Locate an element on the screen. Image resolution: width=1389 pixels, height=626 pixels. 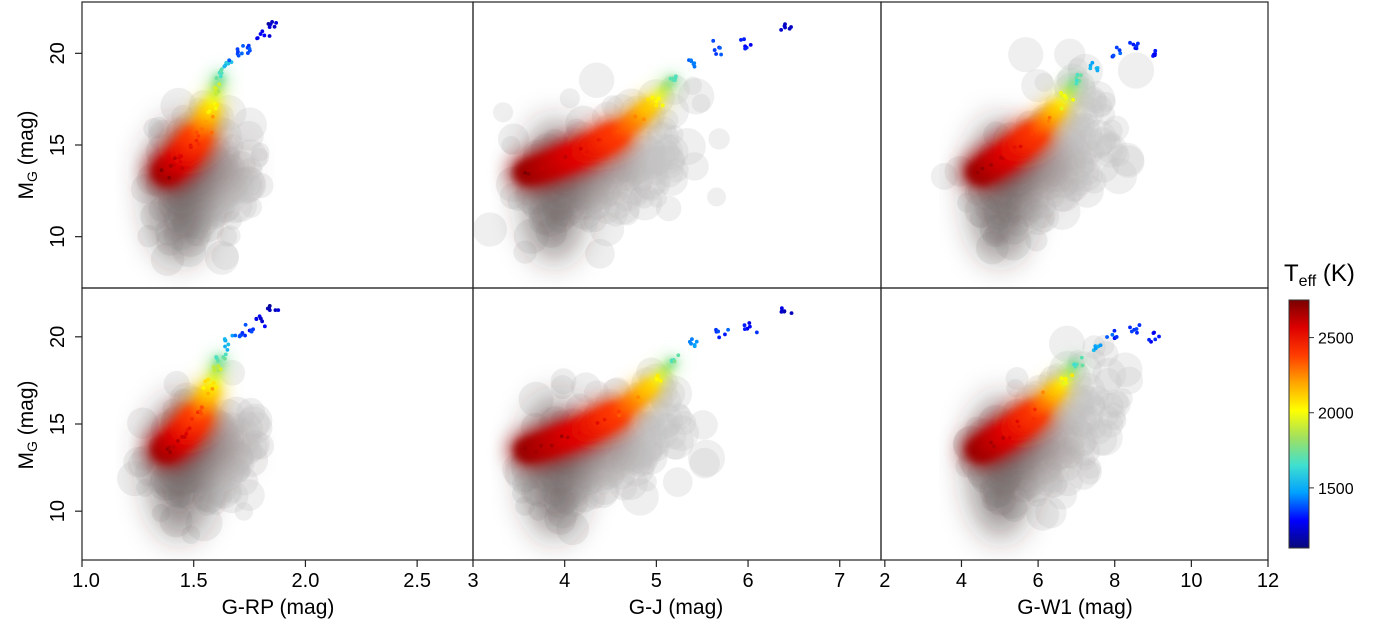
panel-frame is located at coordinates (1074, 424).